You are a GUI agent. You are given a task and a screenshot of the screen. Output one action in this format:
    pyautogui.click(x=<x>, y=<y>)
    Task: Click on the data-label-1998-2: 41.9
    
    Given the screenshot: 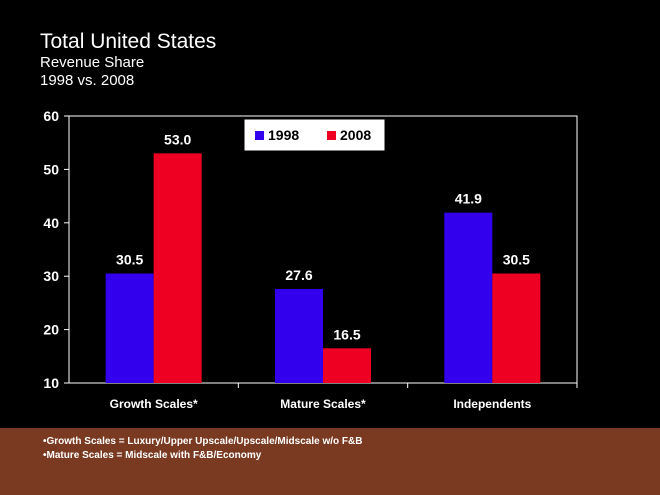 What is the action you would take?
    pyautogui.click(x=468, y=199)
    